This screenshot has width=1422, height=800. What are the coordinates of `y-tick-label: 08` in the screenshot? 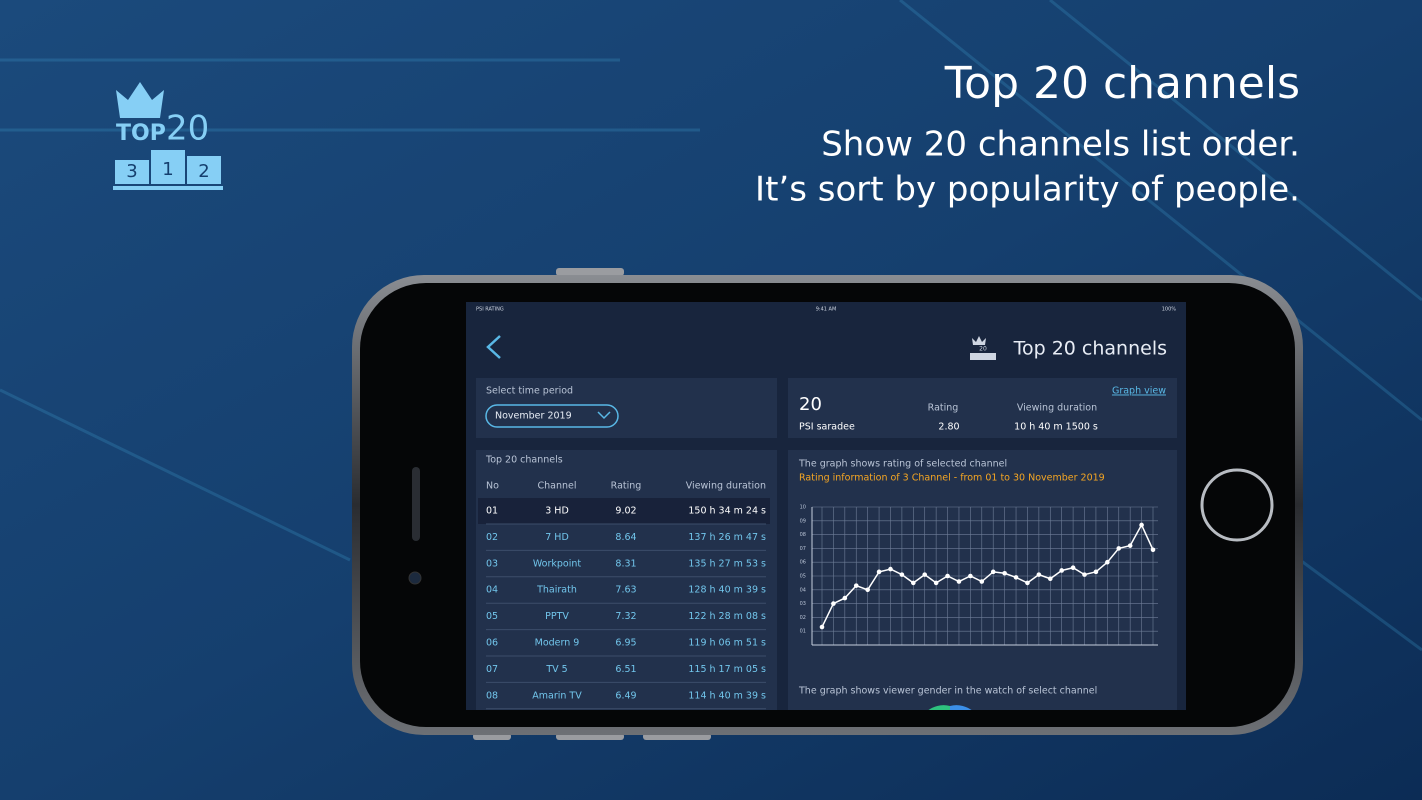 It's located at (803, 535).